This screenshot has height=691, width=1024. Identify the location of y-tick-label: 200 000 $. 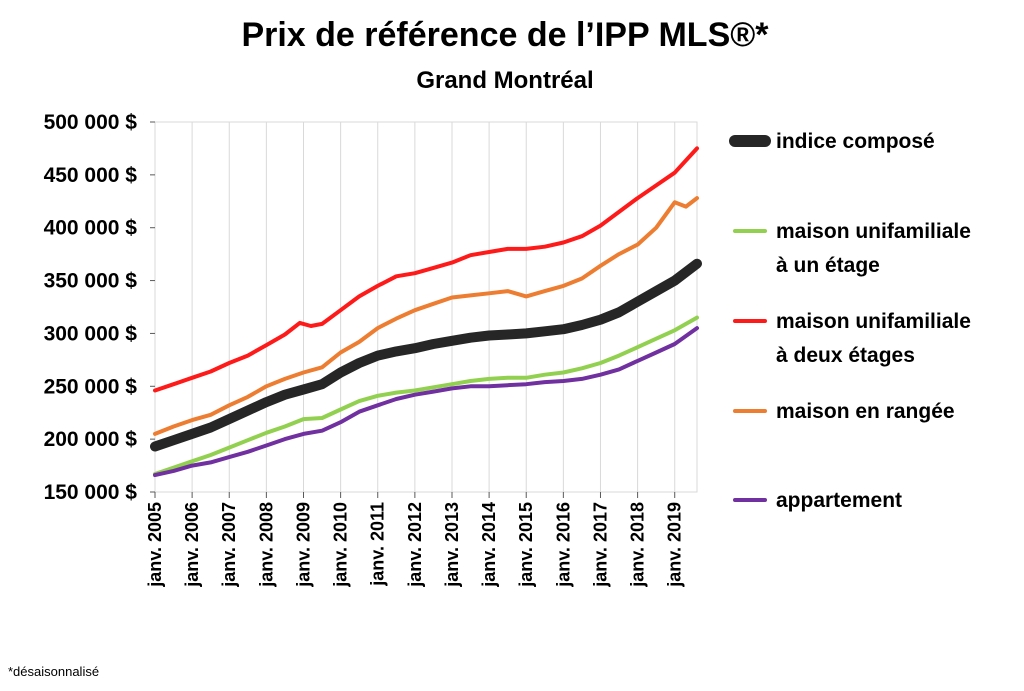
(91, 439).